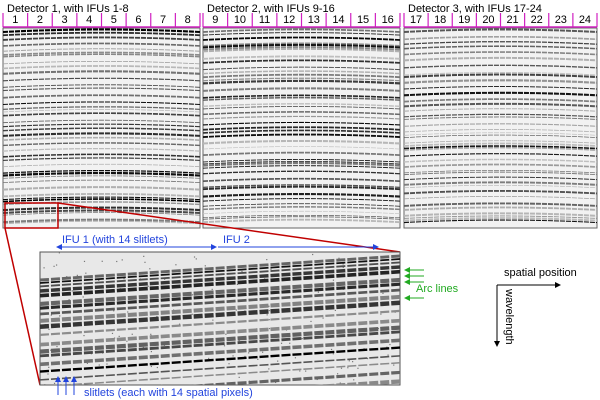 The width and height of the screenshot is (600, 400). What do you see at coordinates (488, 20) in the screenshot?
I see `ifu-number: 20` at bounding box center [488, 20].